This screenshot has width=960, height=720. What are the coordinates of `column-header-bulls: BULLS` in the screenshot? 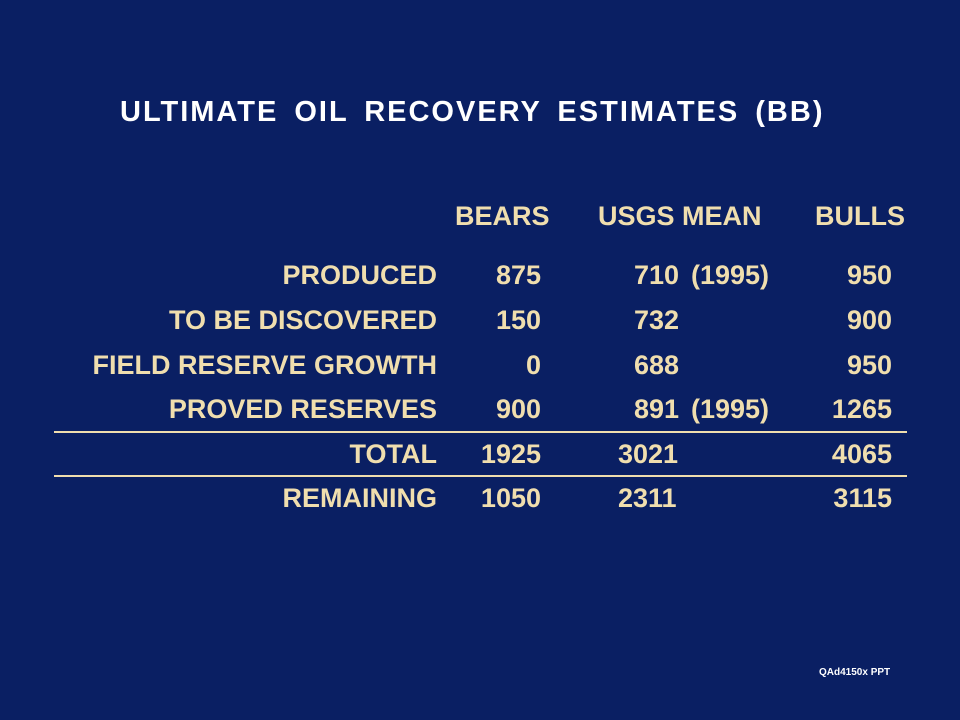 It's located at (860, 216).